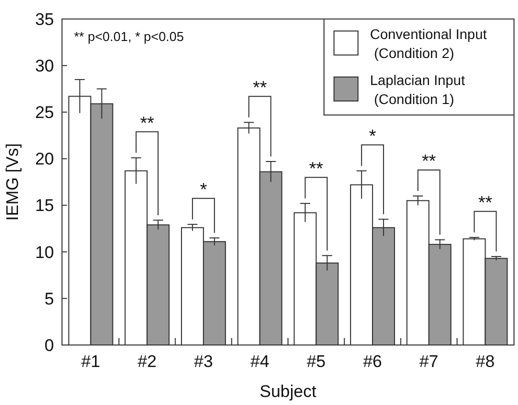 Image resolution: width=518 pixels, height=405 pixels. Describe the element at coordinates (372, 361) in the screenshot. I see `x-tick-label: #6` at that location.